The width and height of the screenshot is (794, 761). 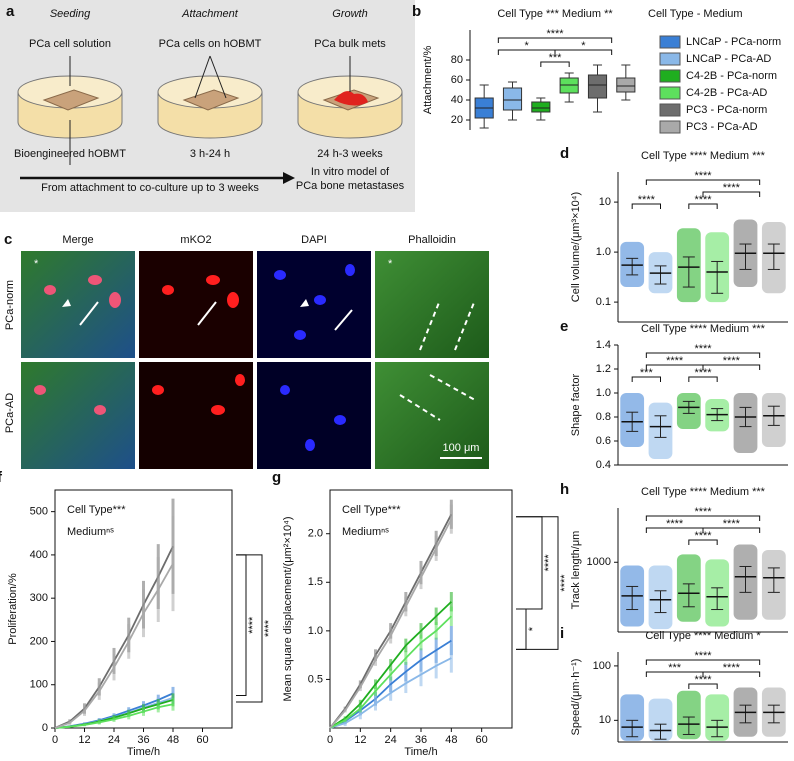 What do you see at coordinates (350, 186) in the screenshot?
I see `outcome: PCa bone metastases` at bounding box center [350, 186].